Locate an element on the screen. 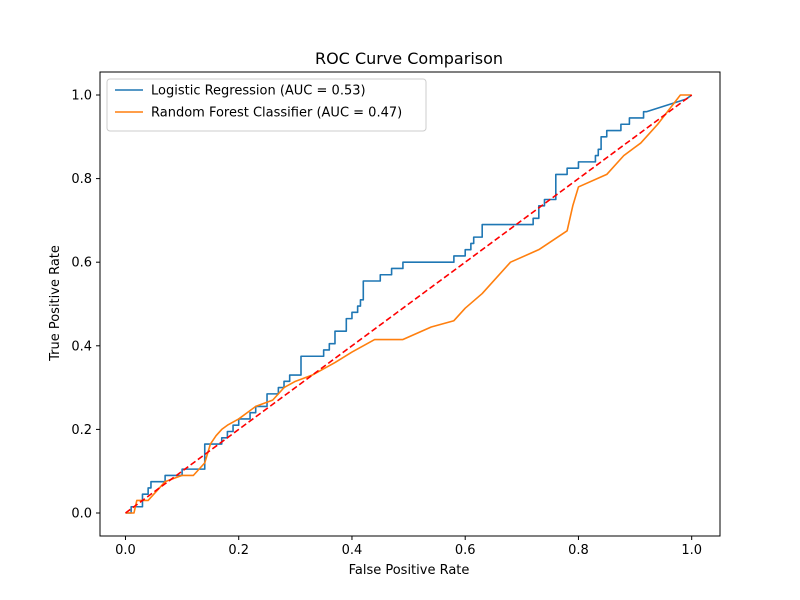 The height and width of the screenshot is (600, 800). chart-title: ROC Curve Comparison is located at coordinates (409, 58).